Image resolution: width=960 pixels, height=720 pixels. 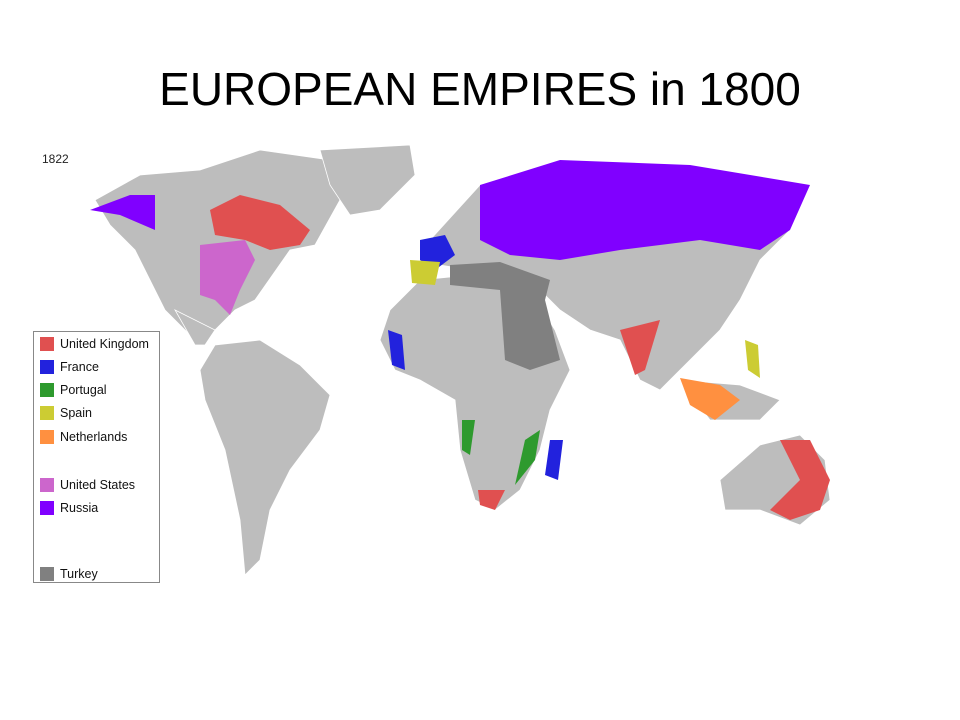 I want to click on legend-item-turkey: Turkey, so click(x=69, y=574).